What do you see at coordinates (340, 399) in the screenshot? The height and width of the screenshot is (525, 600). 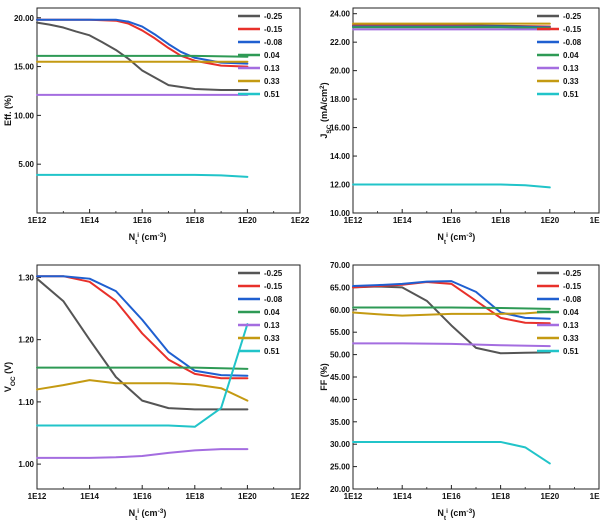 I see `y-tick-label: 40.00` at bounding box center [340, 399].